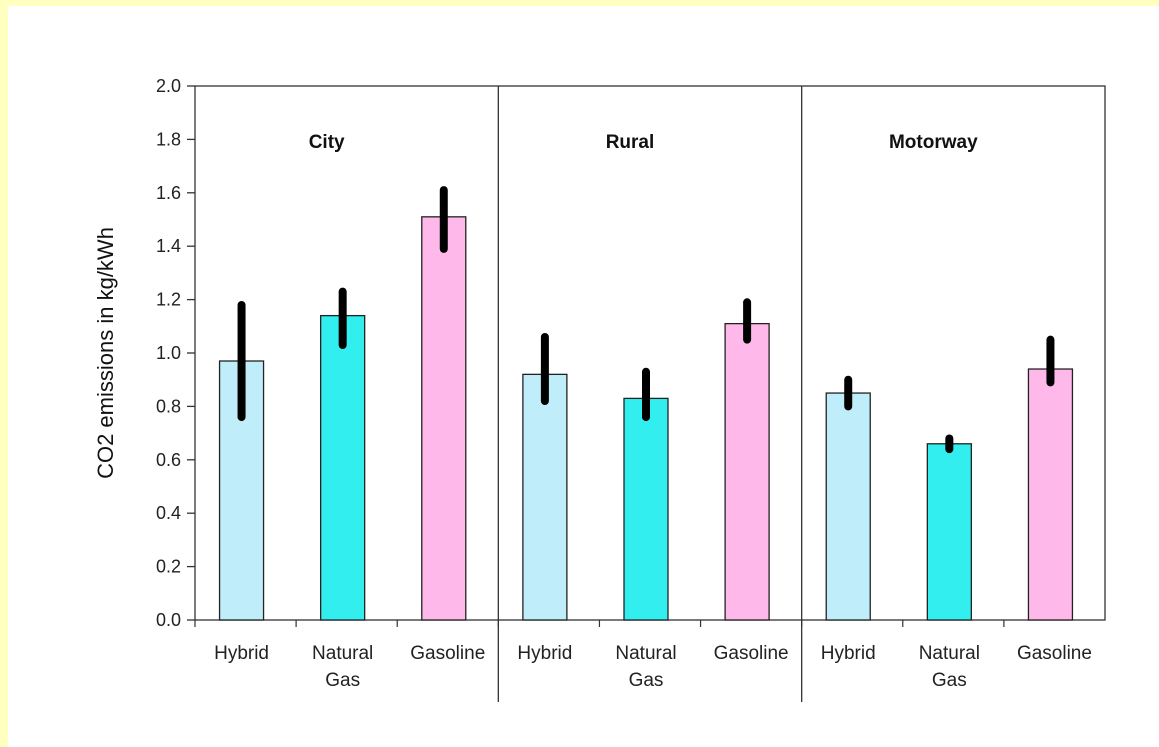  Describe the element at coordinates (168, 567) in the screenshot. I see `y-tick-label: 0.2` at that location.